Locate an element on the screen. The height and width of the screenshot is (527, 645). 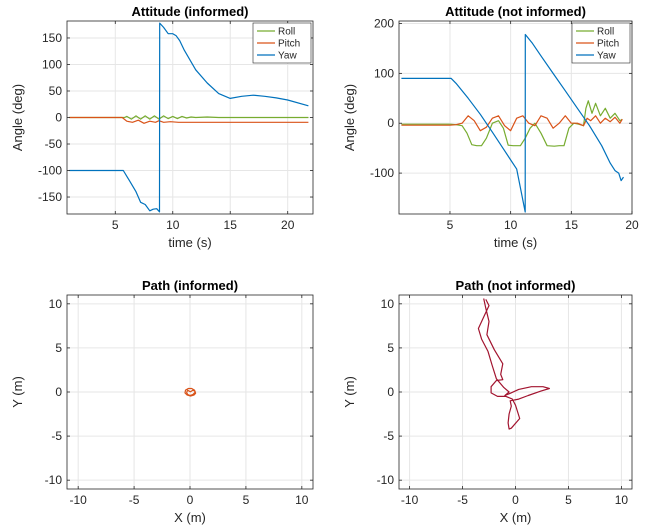
path-informed-xtick-label: -10 is located at coordinates (79, 500).